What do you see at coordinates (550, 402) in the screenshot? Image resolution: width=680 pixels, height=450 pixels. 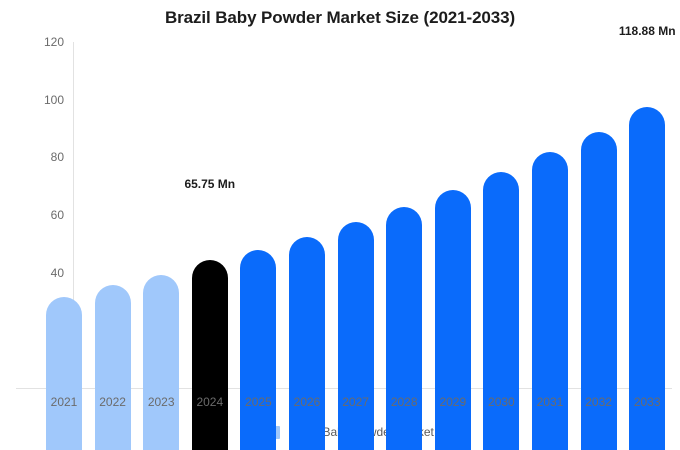 I see `x-axis-tick-label: 2031` at bounding box center [550, 402].